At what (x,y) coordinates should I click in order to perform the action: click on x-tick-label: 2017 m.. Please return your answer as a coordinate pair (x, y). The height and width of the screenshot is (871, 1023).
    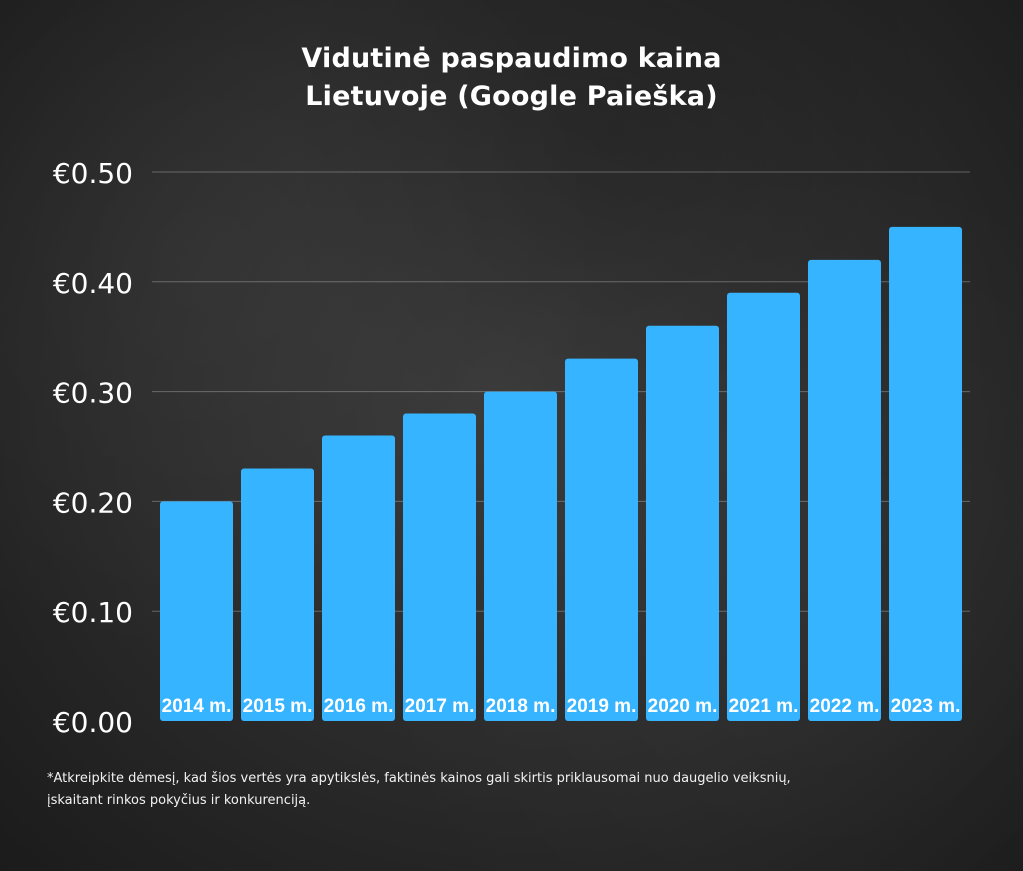
    Looking at the image, I should click on (440, 706).